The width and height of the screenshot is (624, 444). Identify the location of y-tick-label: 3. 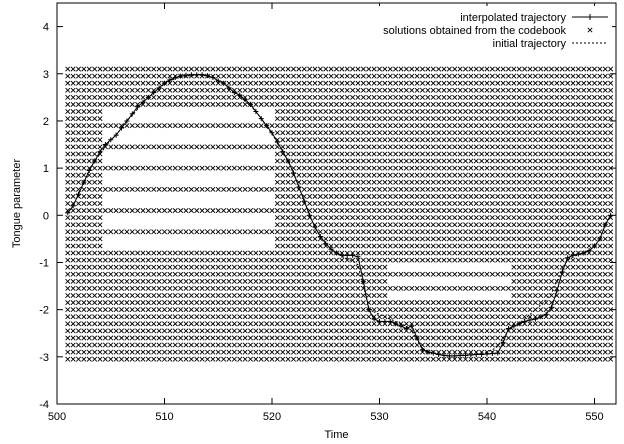
(46, 75).